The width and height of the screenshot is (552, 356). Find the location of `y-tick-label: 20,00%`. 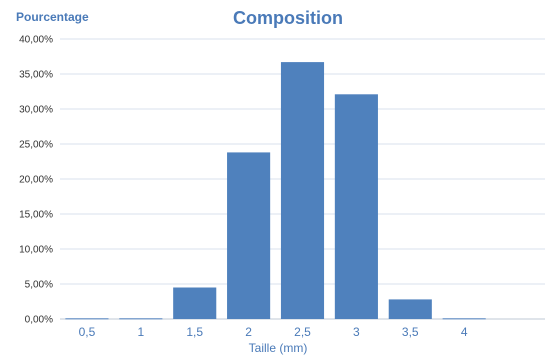

y-tick-label: 20,00% is located at coordinates (36, 180).